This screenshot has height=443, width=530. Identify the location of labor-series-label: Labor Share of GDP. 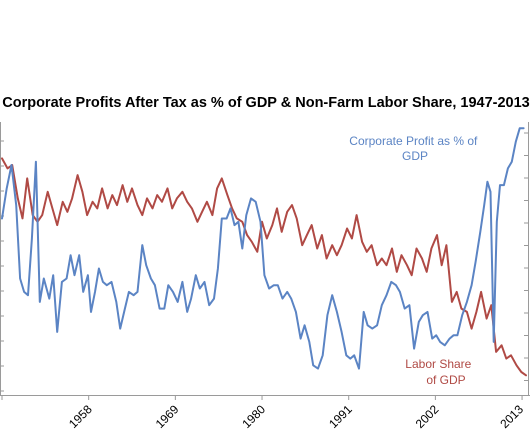
(439, 372).